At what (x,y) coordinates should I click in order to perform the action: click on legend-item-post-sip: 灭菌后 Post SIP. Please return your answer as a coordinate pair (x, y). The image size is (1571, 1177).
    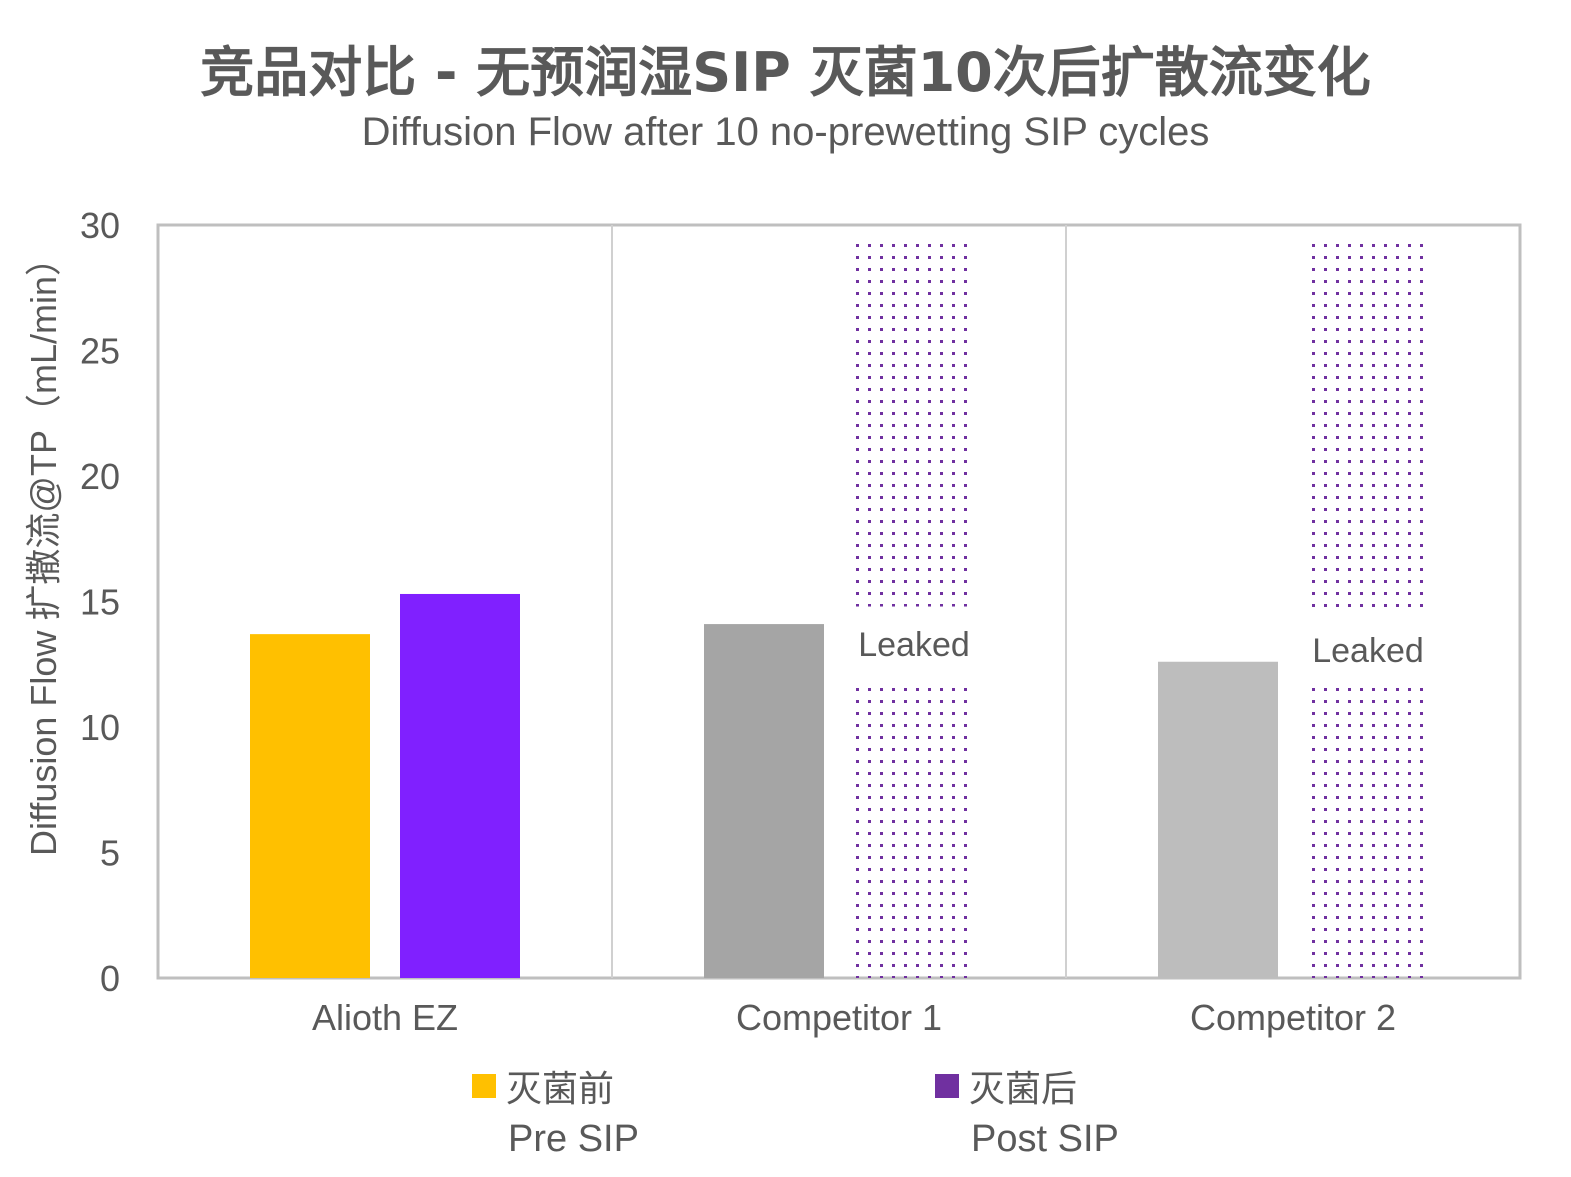
    Looking at the image, I should click on (1027, 1110).